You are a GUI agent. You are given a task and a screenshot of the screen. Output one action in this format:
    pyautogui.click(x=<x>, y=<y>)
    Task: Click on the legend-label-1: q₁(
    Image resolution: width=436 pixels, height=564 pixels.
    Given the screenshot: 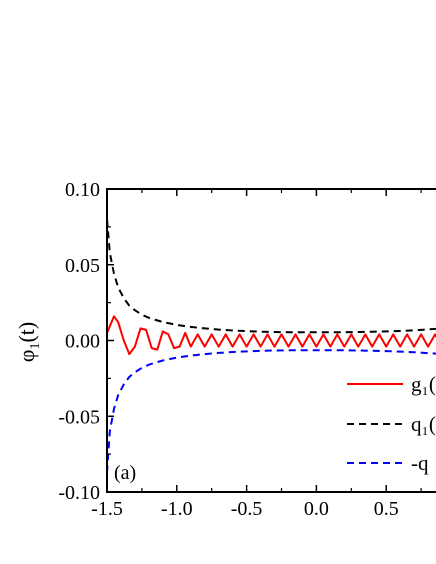 What is the action you would take?
    pyautogui.click(x=423, y=424)
    